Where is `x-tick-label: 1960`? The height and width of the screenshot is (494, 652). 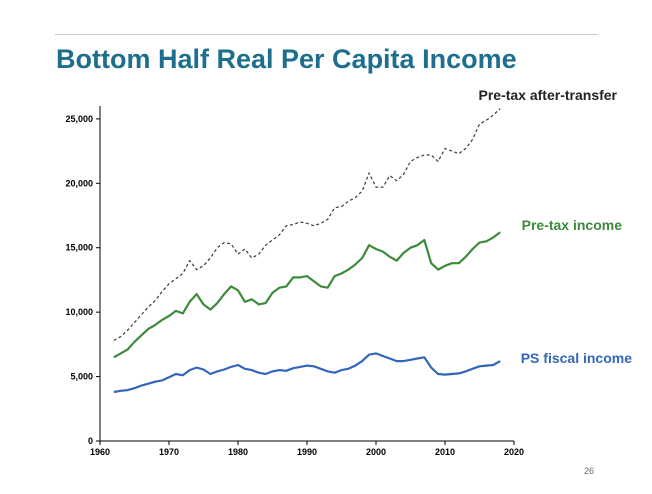 x-tick-label: 1960 is located at coordinates (100, 452).